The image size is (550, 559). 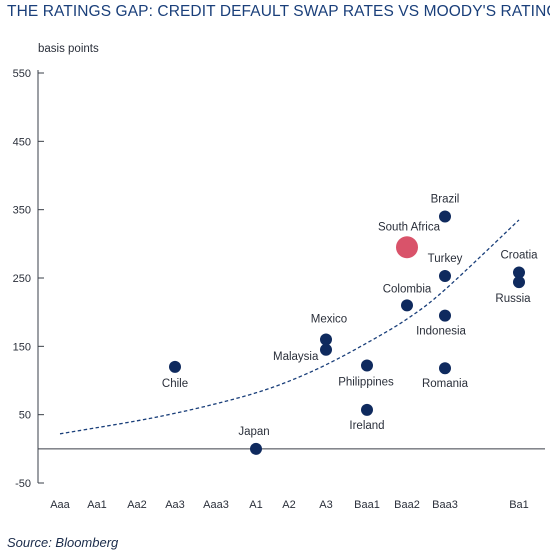 What do you see at coordinates (326, 349) in the screenshot?
I see `point-malaysia` at bounding box center [326, 349].